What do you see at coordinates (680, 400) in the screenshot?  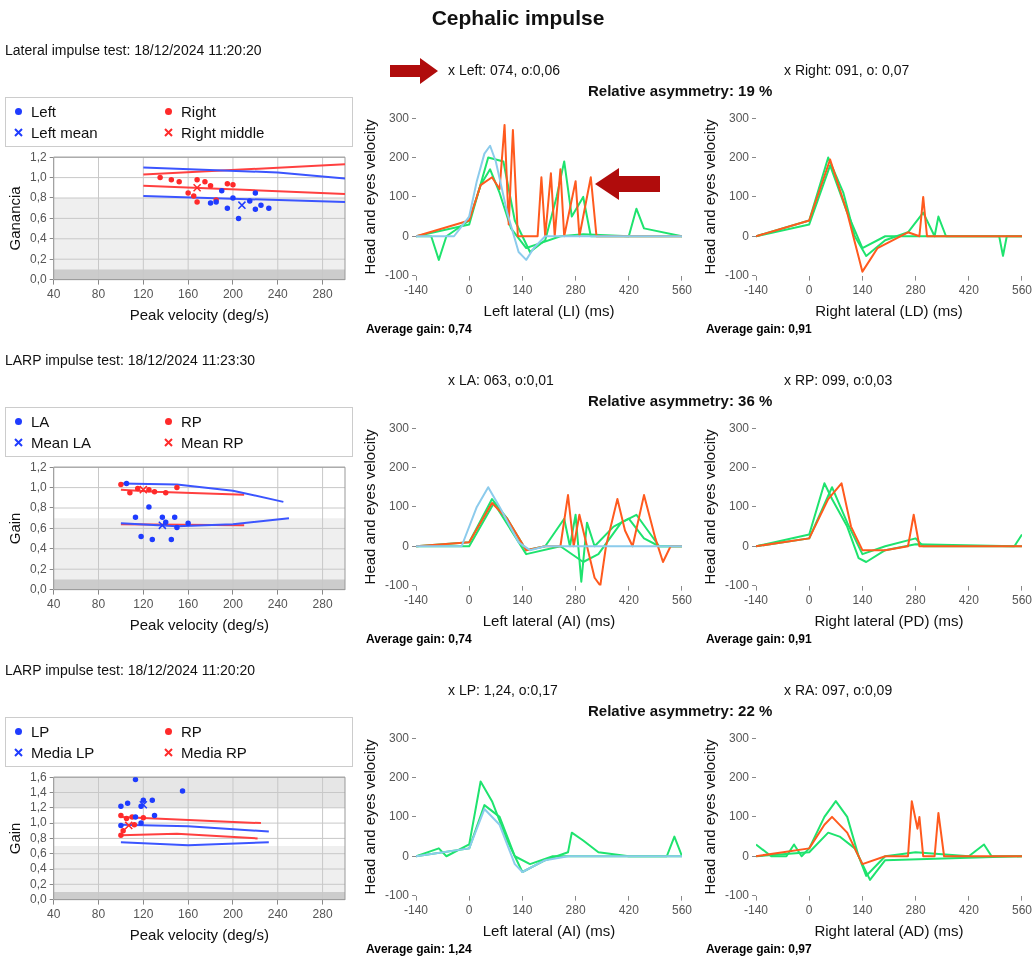 I see `chart-title: Relative asymmetry: 36 %` at bounding box center [680, 400].